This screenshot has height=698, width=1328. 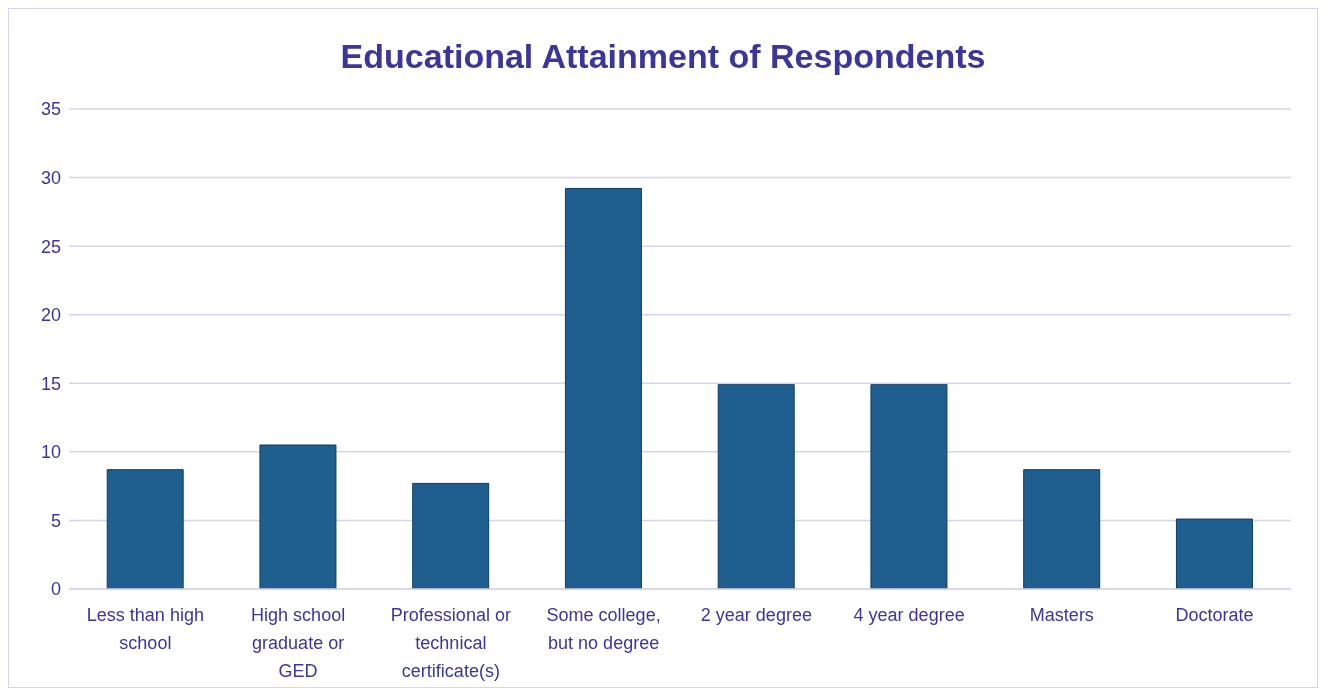 What do you see at coordinates (50, 177) in the screenshot?
I see `y-tick-label: 30` at bounding box center [50, 177].